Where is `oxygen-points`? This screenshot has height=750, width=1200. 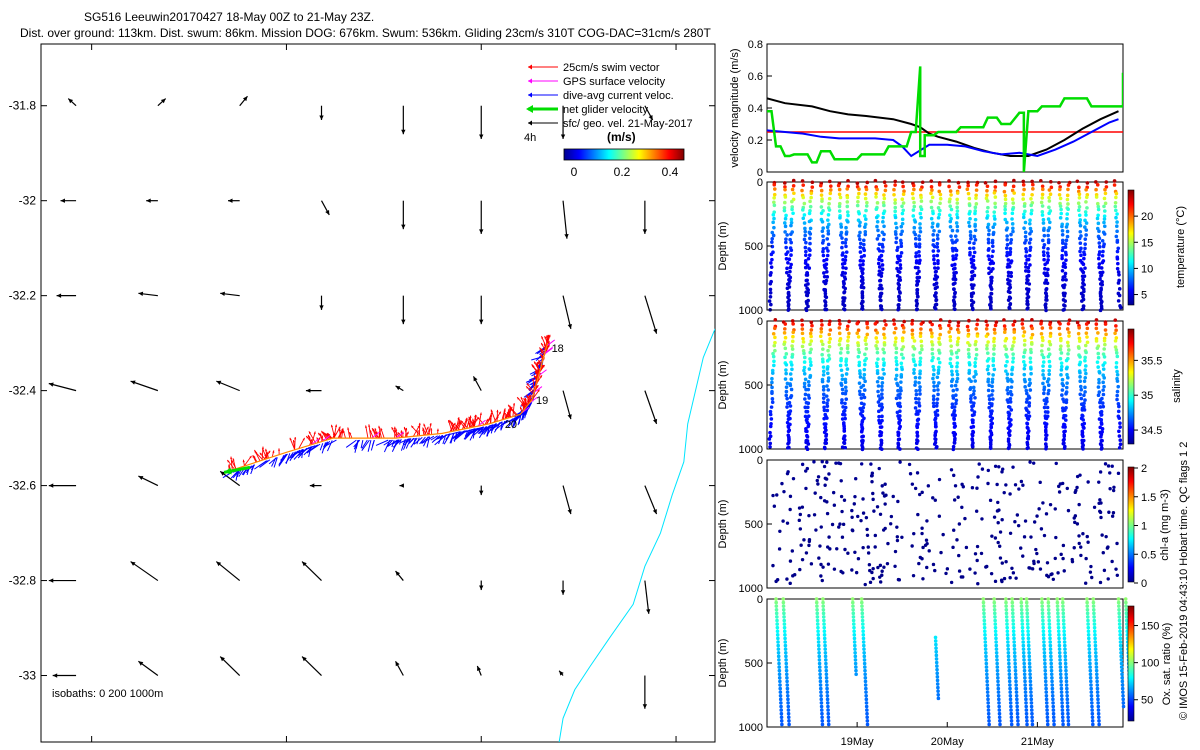 oxygen-points is located at coordinates (953, 662).